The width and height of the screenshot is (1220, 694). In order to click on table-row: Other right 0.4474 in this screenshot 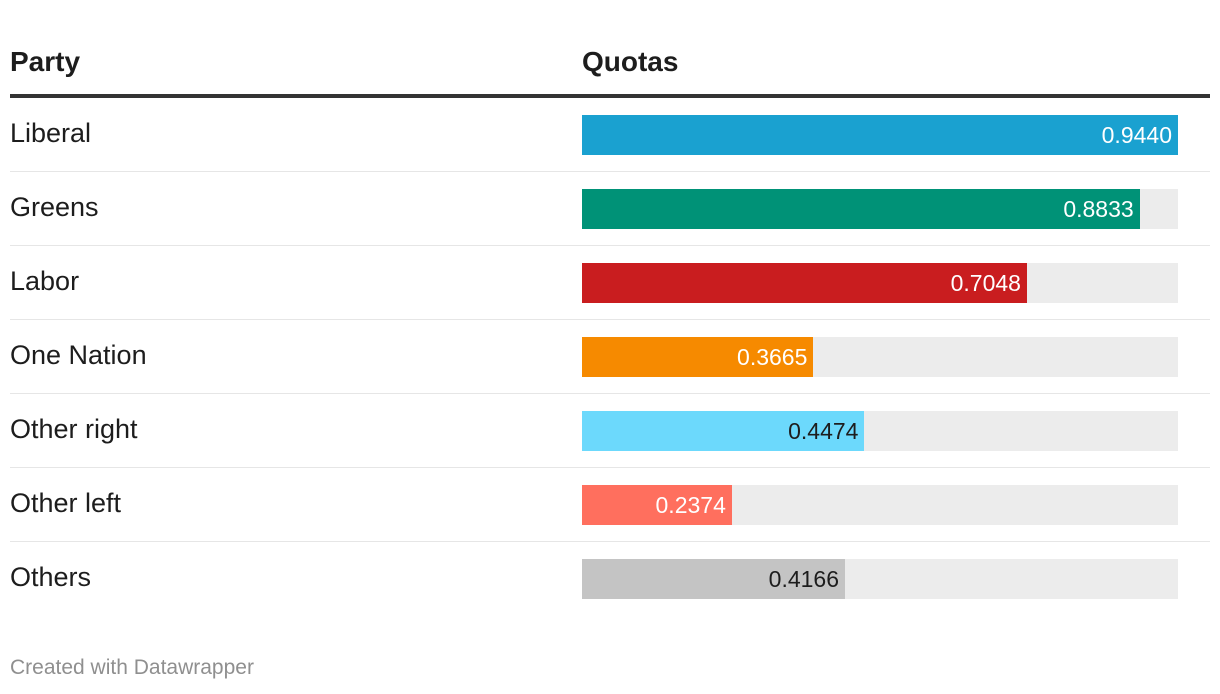, I will do `click(610, 431)`.